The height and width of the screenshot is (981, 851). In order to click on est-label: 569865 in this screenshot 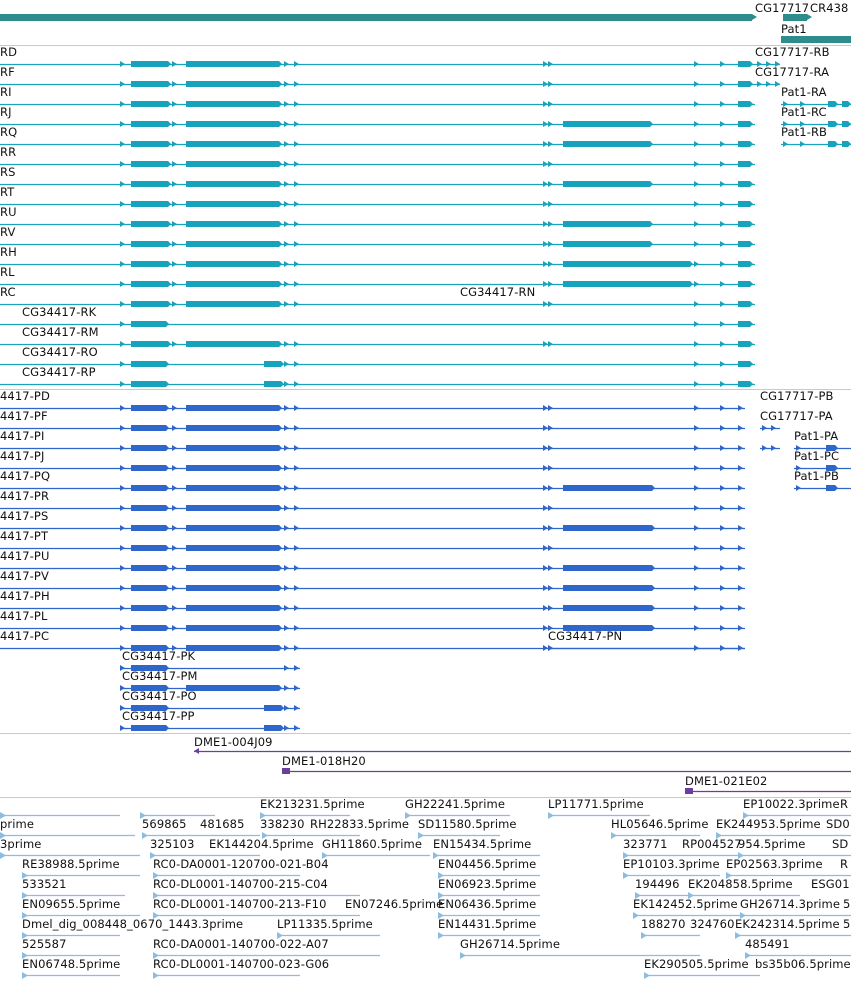, I will do `click(164, 824)`.